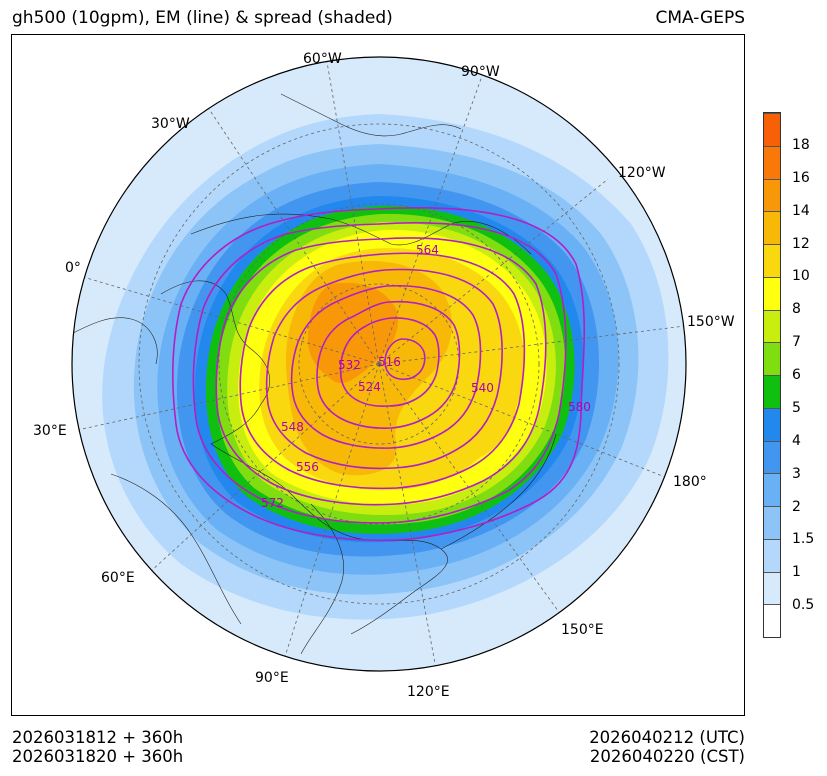  What do you see at coordinates (700, 18) in the screenshot?
I see `model-name: CMA-GEPS` at bounding box center [700, 18].